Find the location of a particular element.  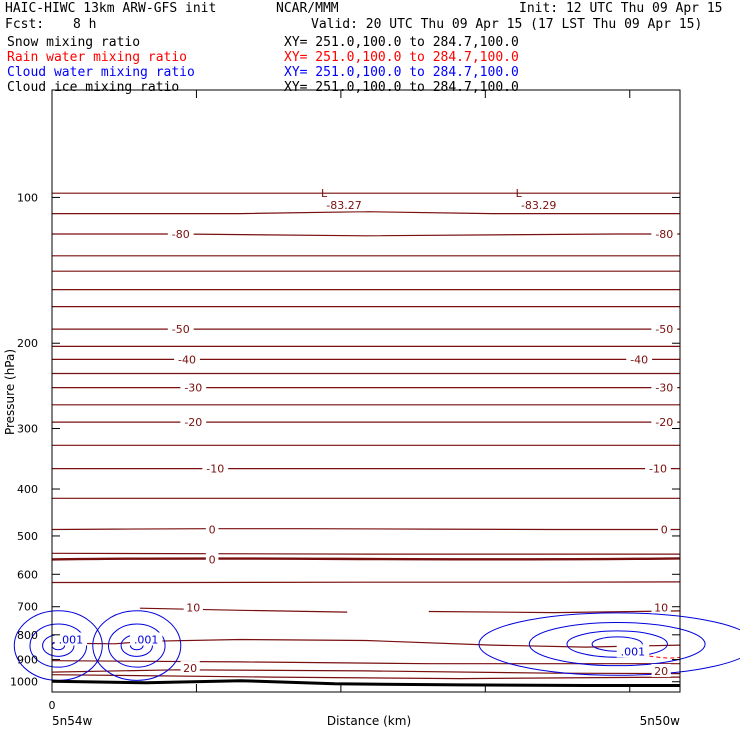

y-tick-label: 700 is located at coordinates (27, 607).